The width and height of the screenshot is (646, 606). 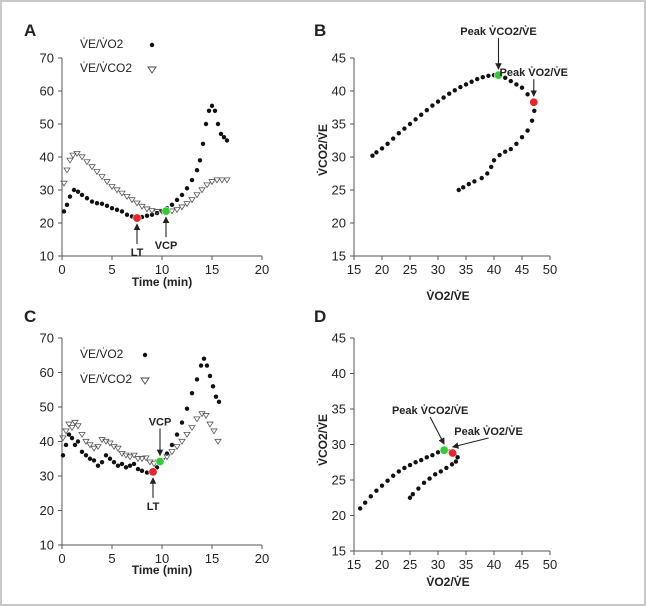 I want to click on legend-label-ve-vo2: V̇E/V̇O2, so click(x=102, y=44).